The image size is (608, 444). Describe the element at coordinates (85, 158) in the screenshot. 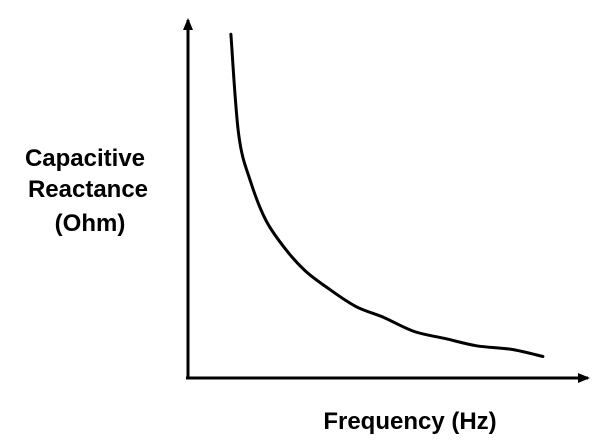

I see `y-axis-label-line-1: Capacitive` at that location.